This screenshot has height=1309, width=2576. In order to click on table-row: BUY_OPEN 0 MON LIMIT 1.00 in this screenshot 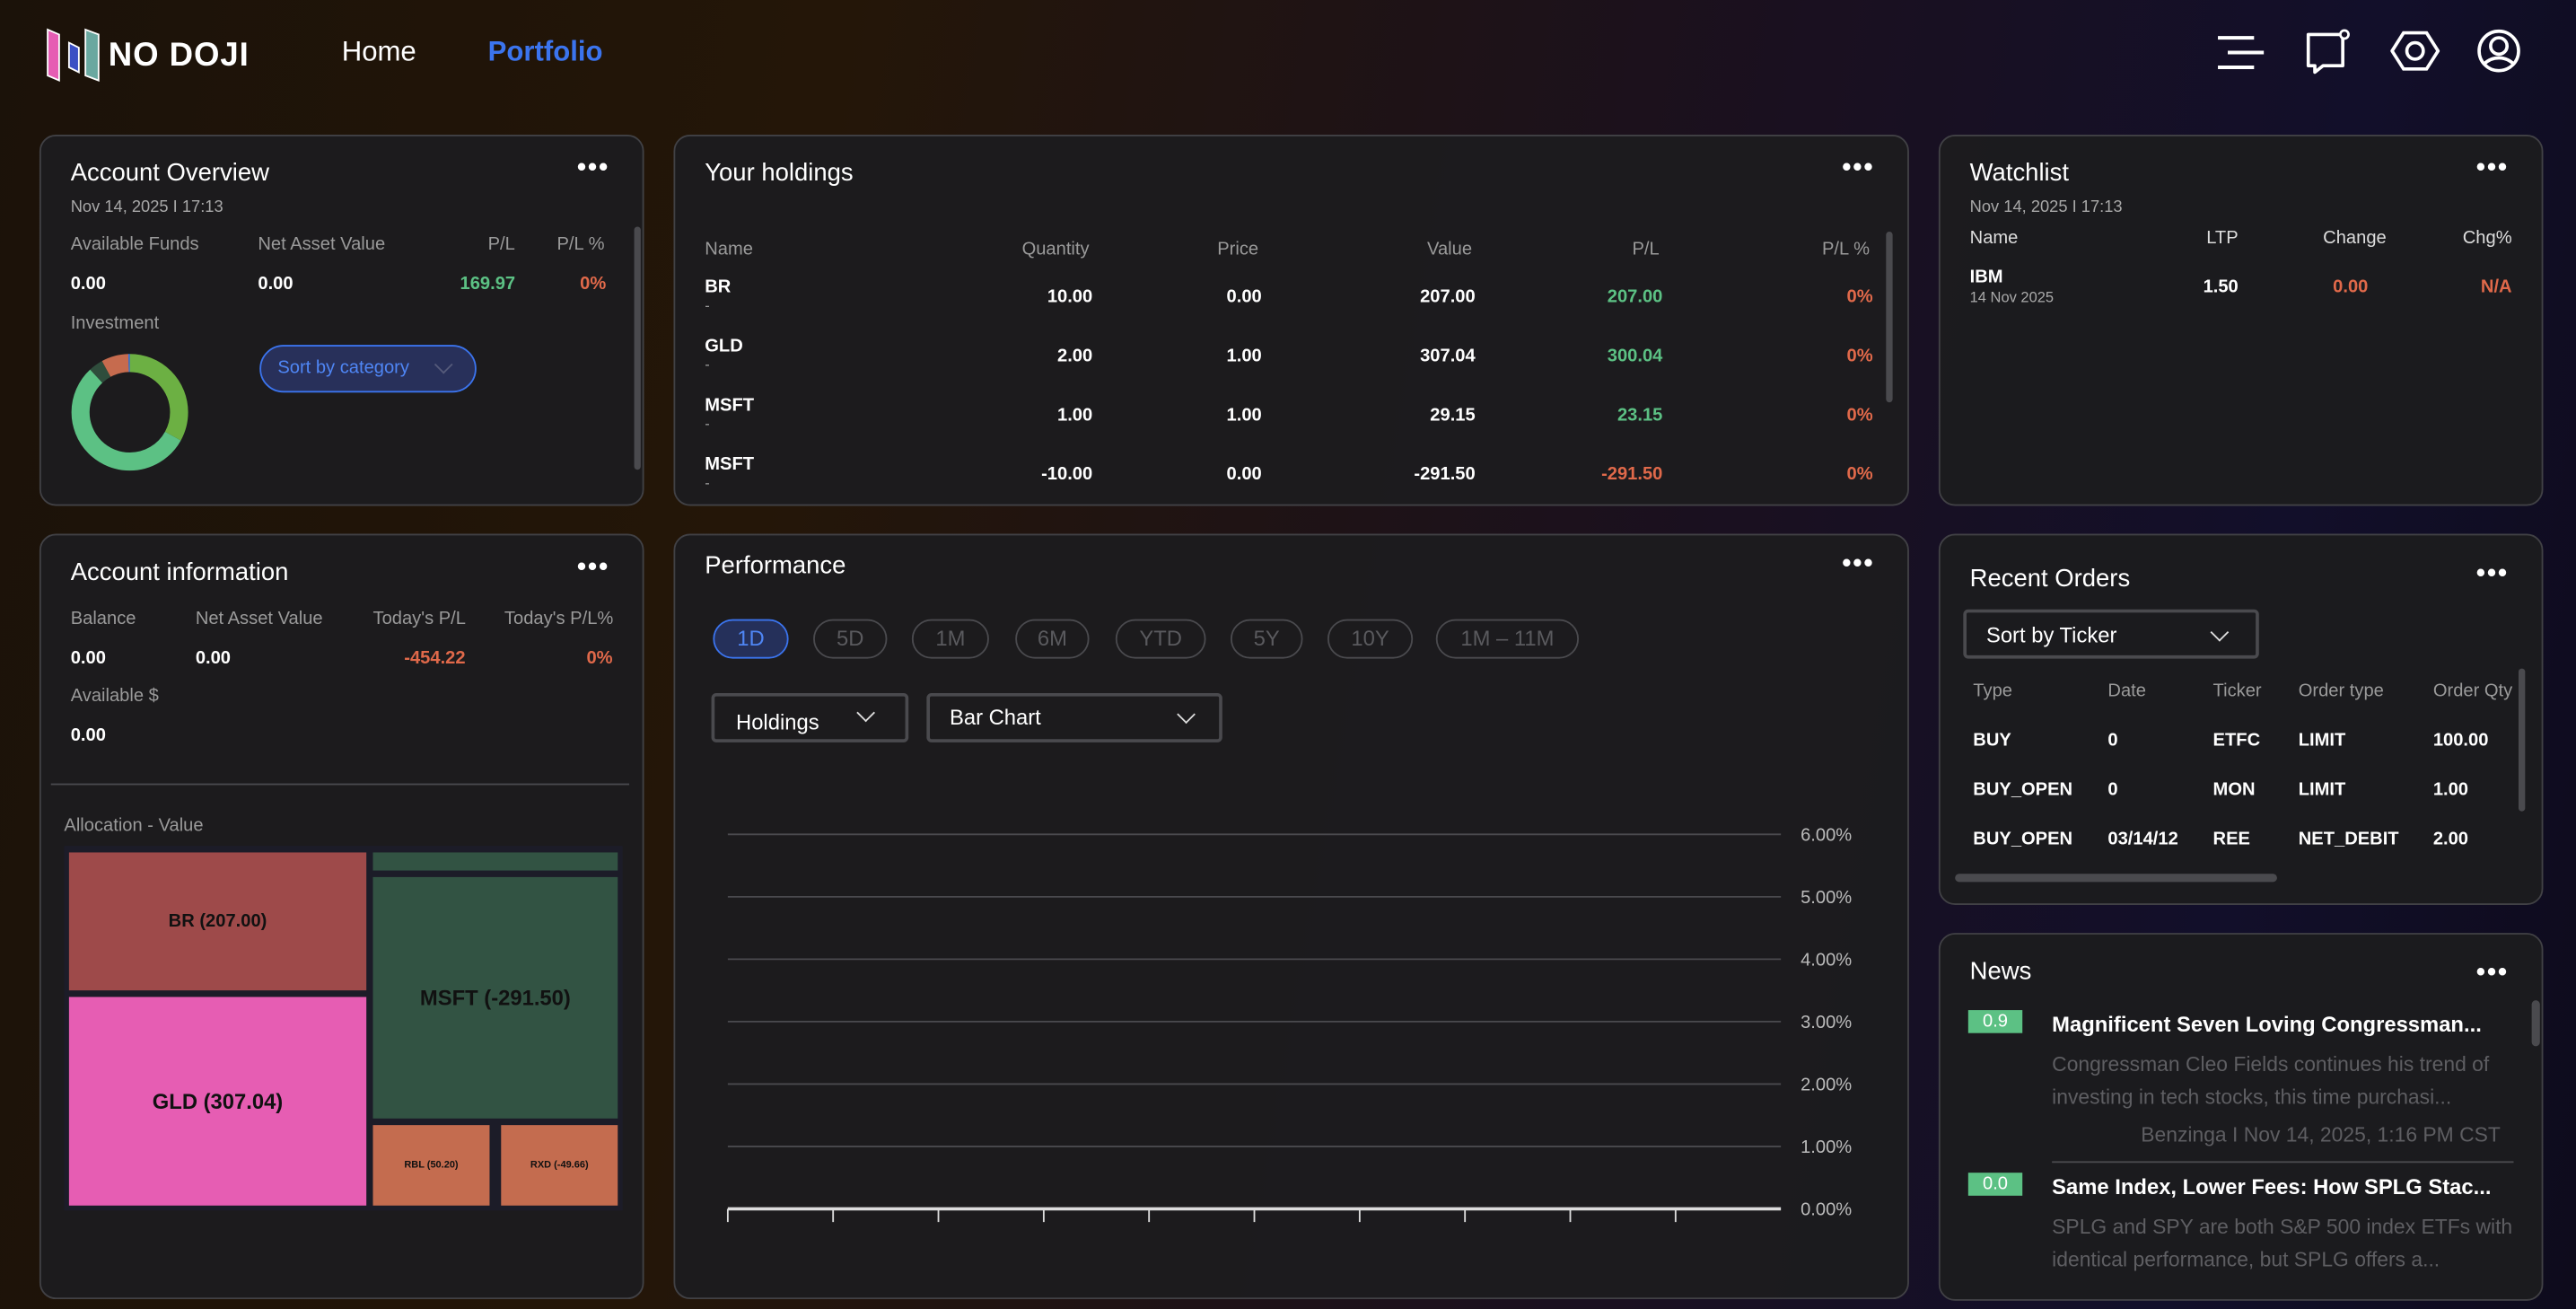, I will do `click(2236, 793)`.